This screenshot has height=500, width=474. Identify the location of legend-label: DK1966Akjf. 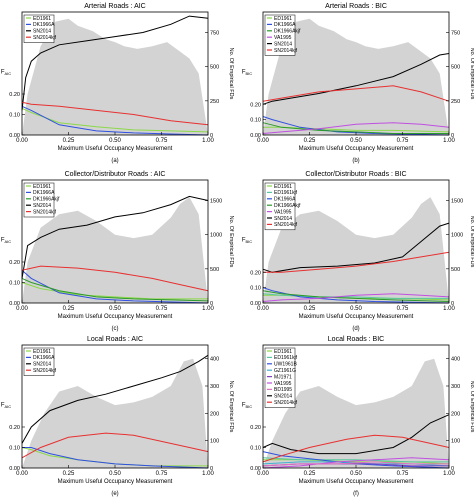
(287, 32).